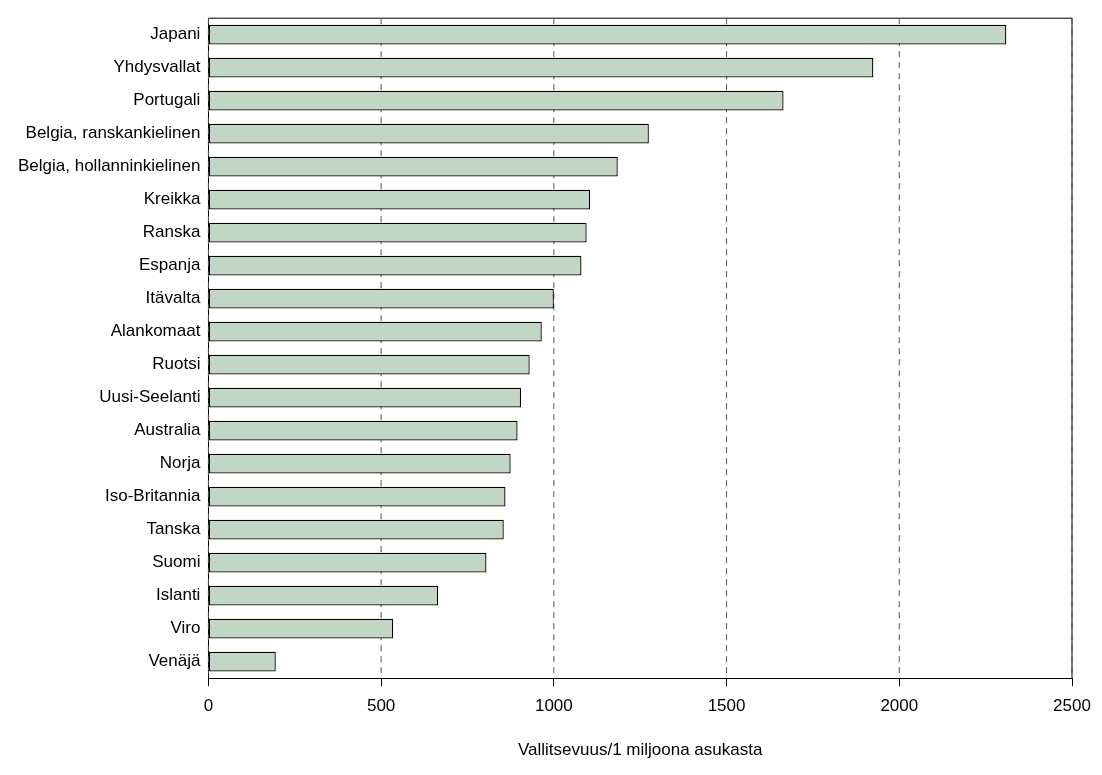 The image size is (1102, 775). I want to click on y-tick-label: Uusi-Seelanti, so click(150, 397).